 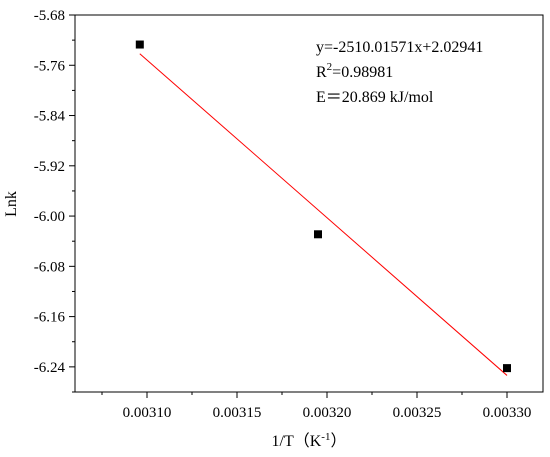 I want to click on y-axis-title: Lnk, so click(x=11, y=204).